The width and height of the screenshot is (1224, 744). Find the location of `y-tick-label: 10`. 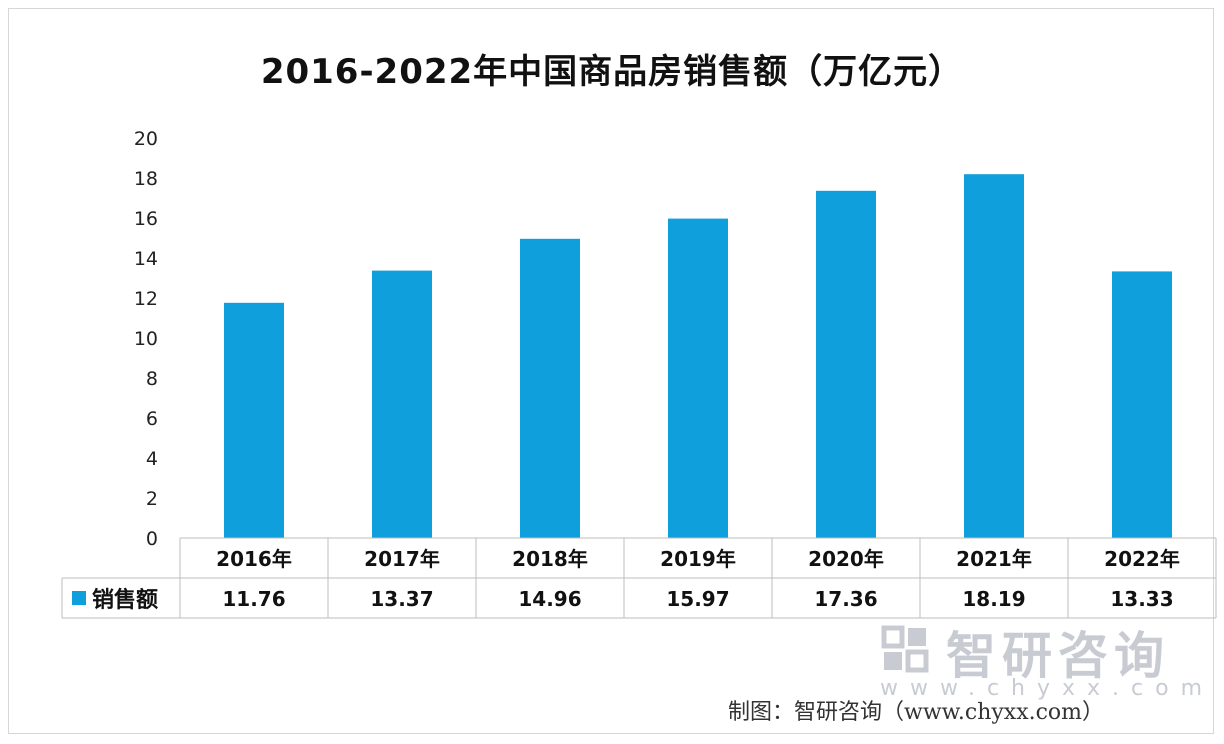

y-tick-label: 10 is located at coordinates (146, 339).